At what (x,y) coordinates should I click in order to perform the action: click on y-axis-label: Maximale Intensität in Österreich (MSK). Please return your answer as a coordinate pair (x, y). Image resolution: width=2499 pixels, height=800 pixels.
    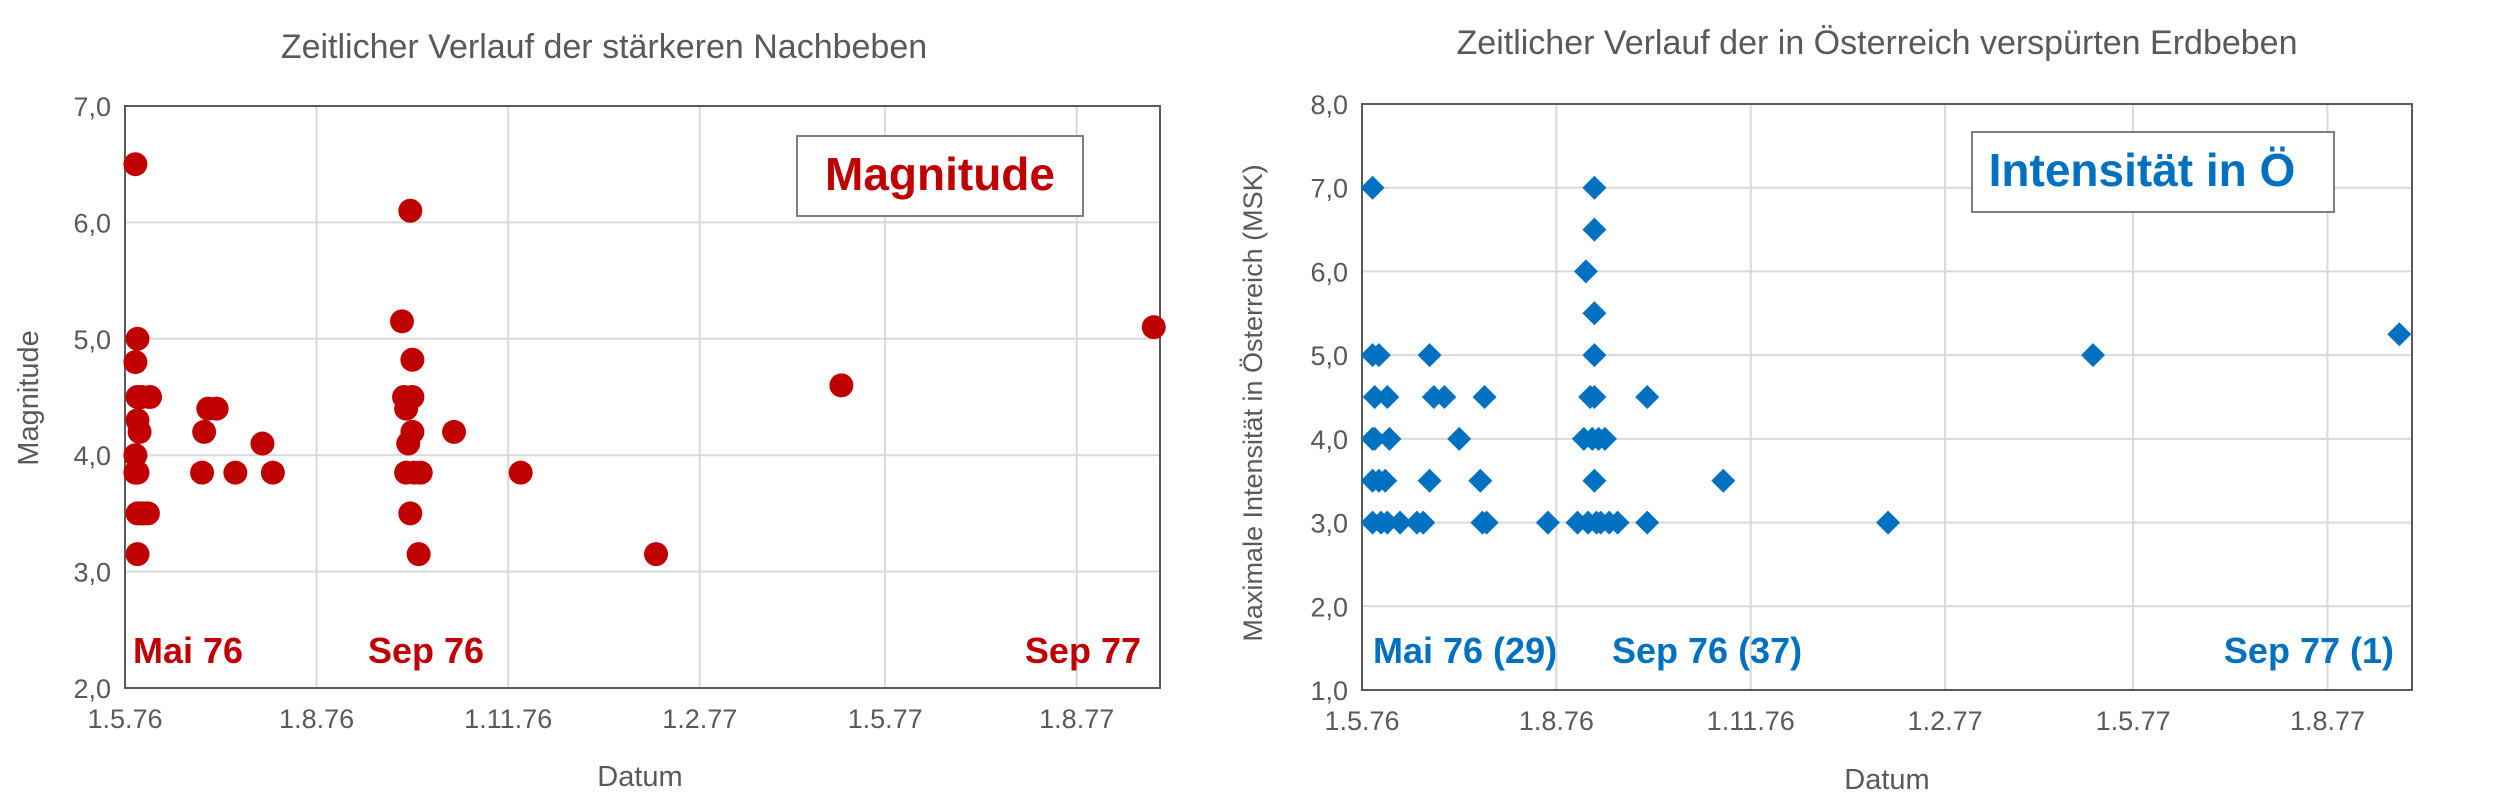
    Looking at the image, I should click on (1253, 402).